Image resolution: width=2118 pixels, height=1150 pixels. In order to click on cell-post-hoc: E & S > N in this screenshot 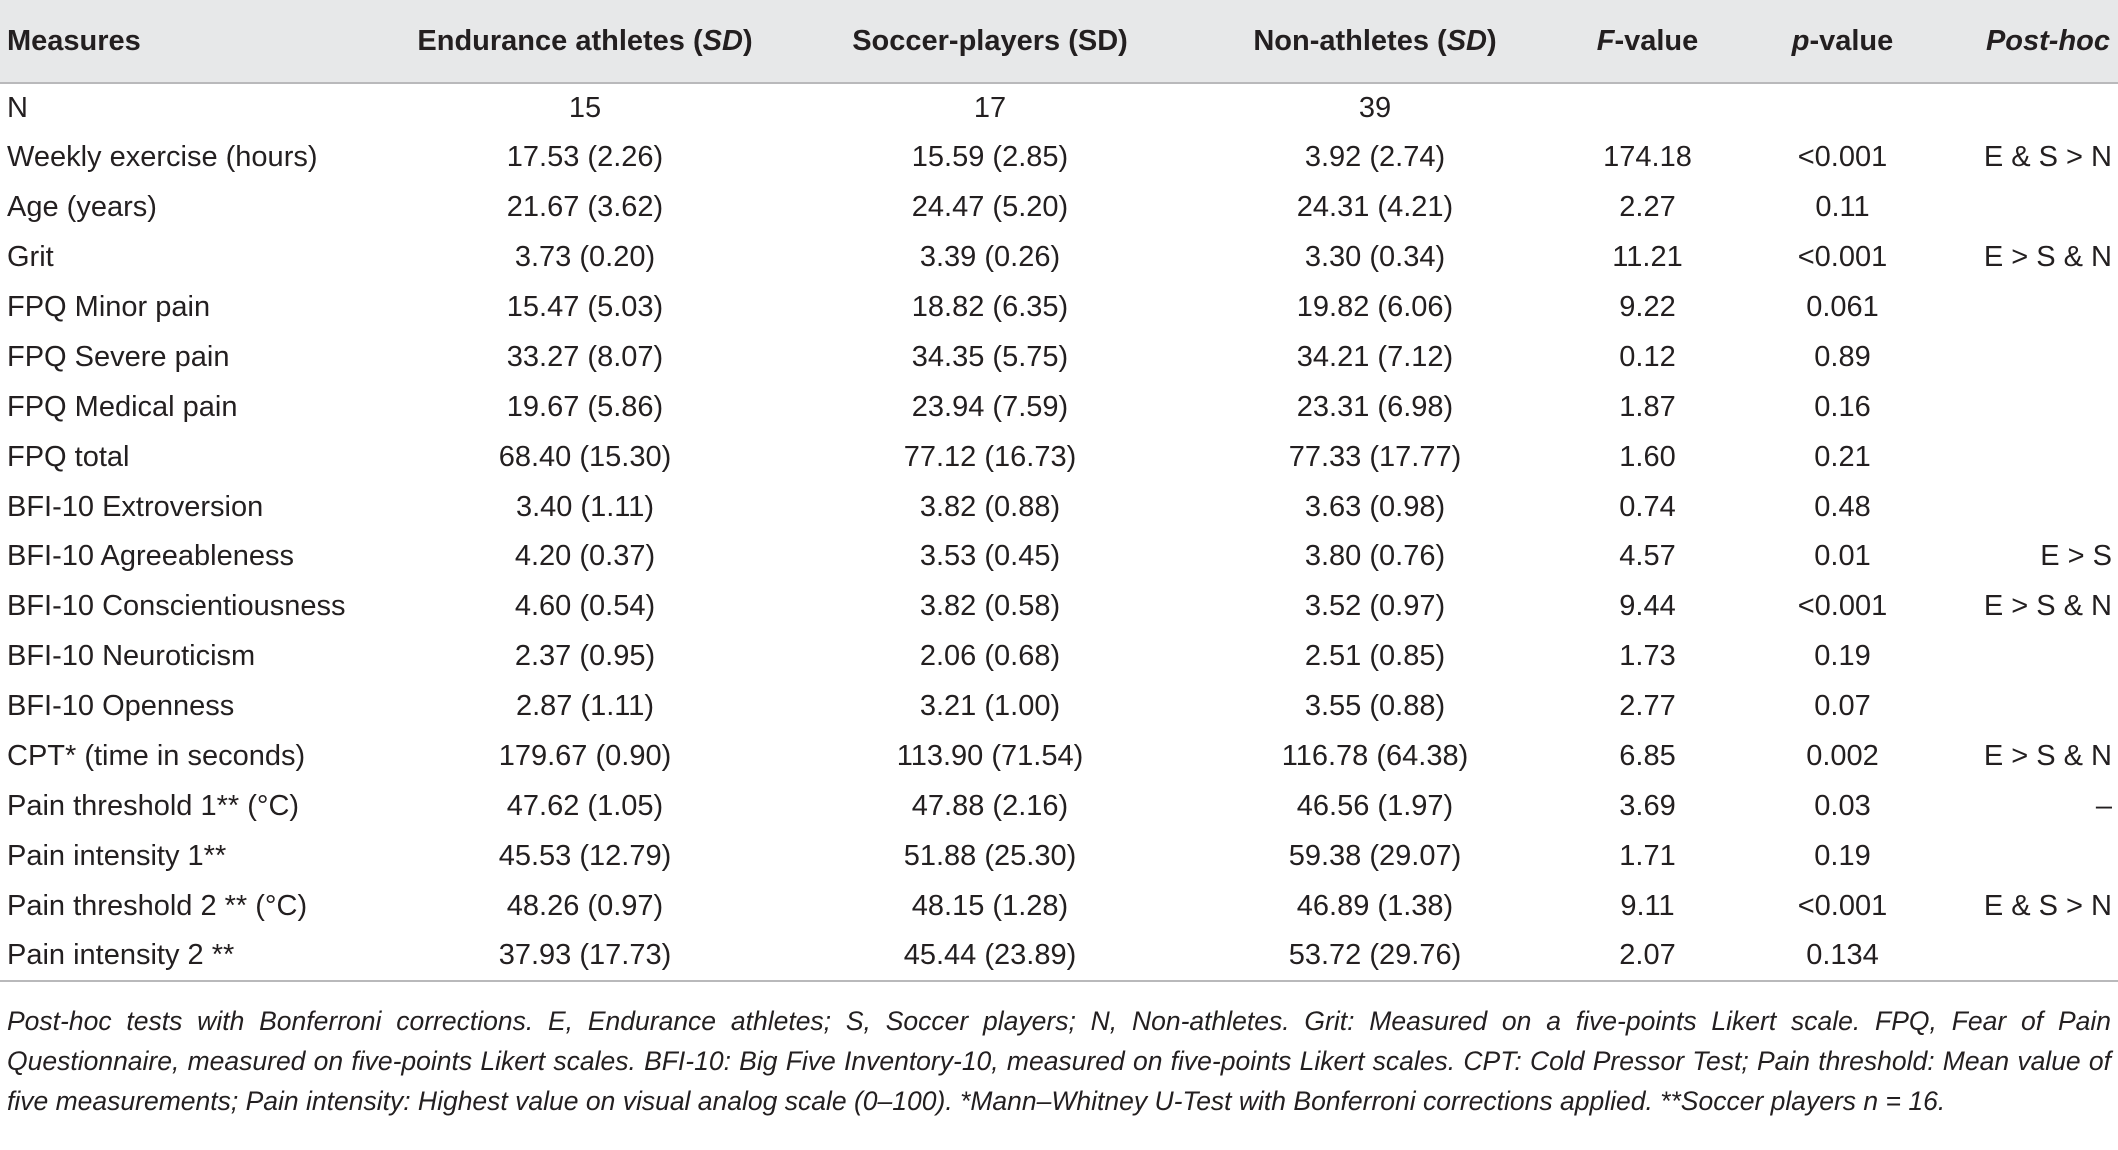, I will do `click(2047, 157)`.